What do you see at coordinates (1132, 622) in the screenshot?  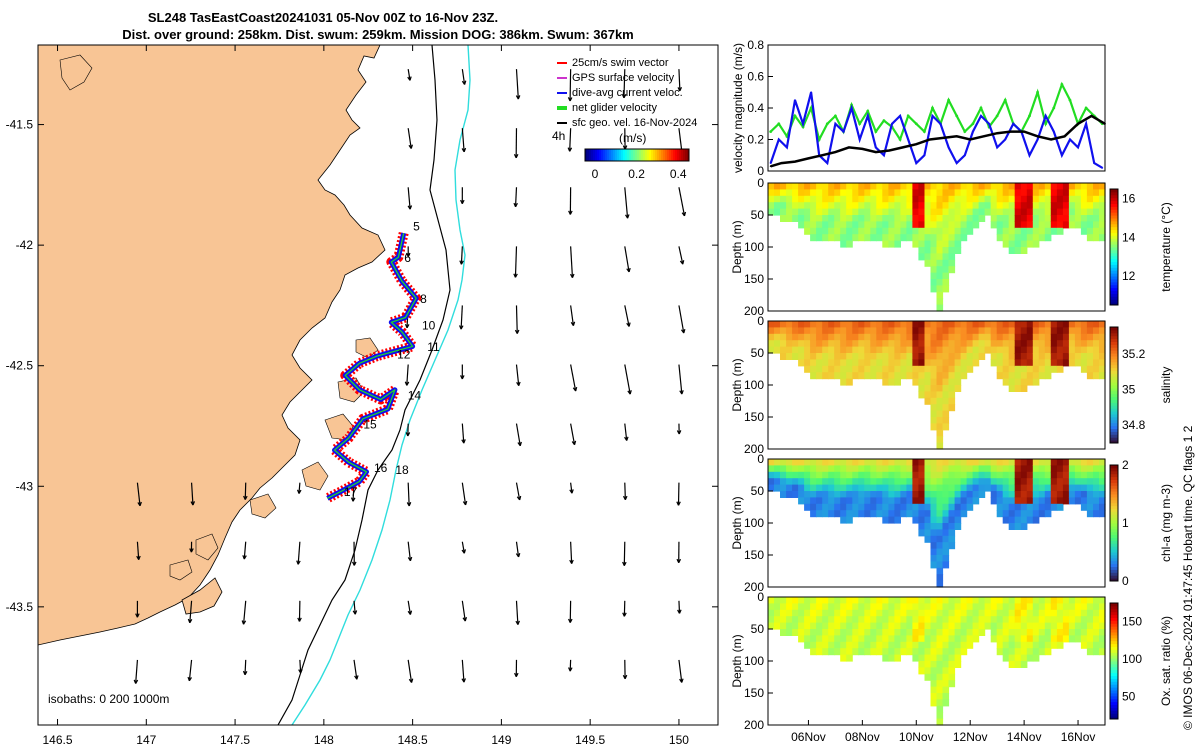 I see `section-colorbar-tick: 150` at bounding box center [1132, 622].